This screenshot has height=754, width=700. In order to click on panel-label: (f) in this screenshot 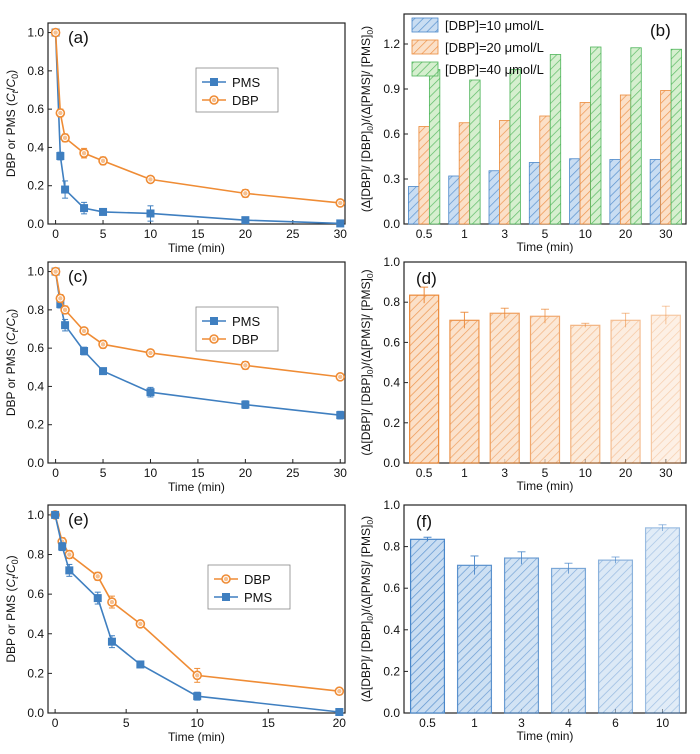, I will do `click(424, 521)`.